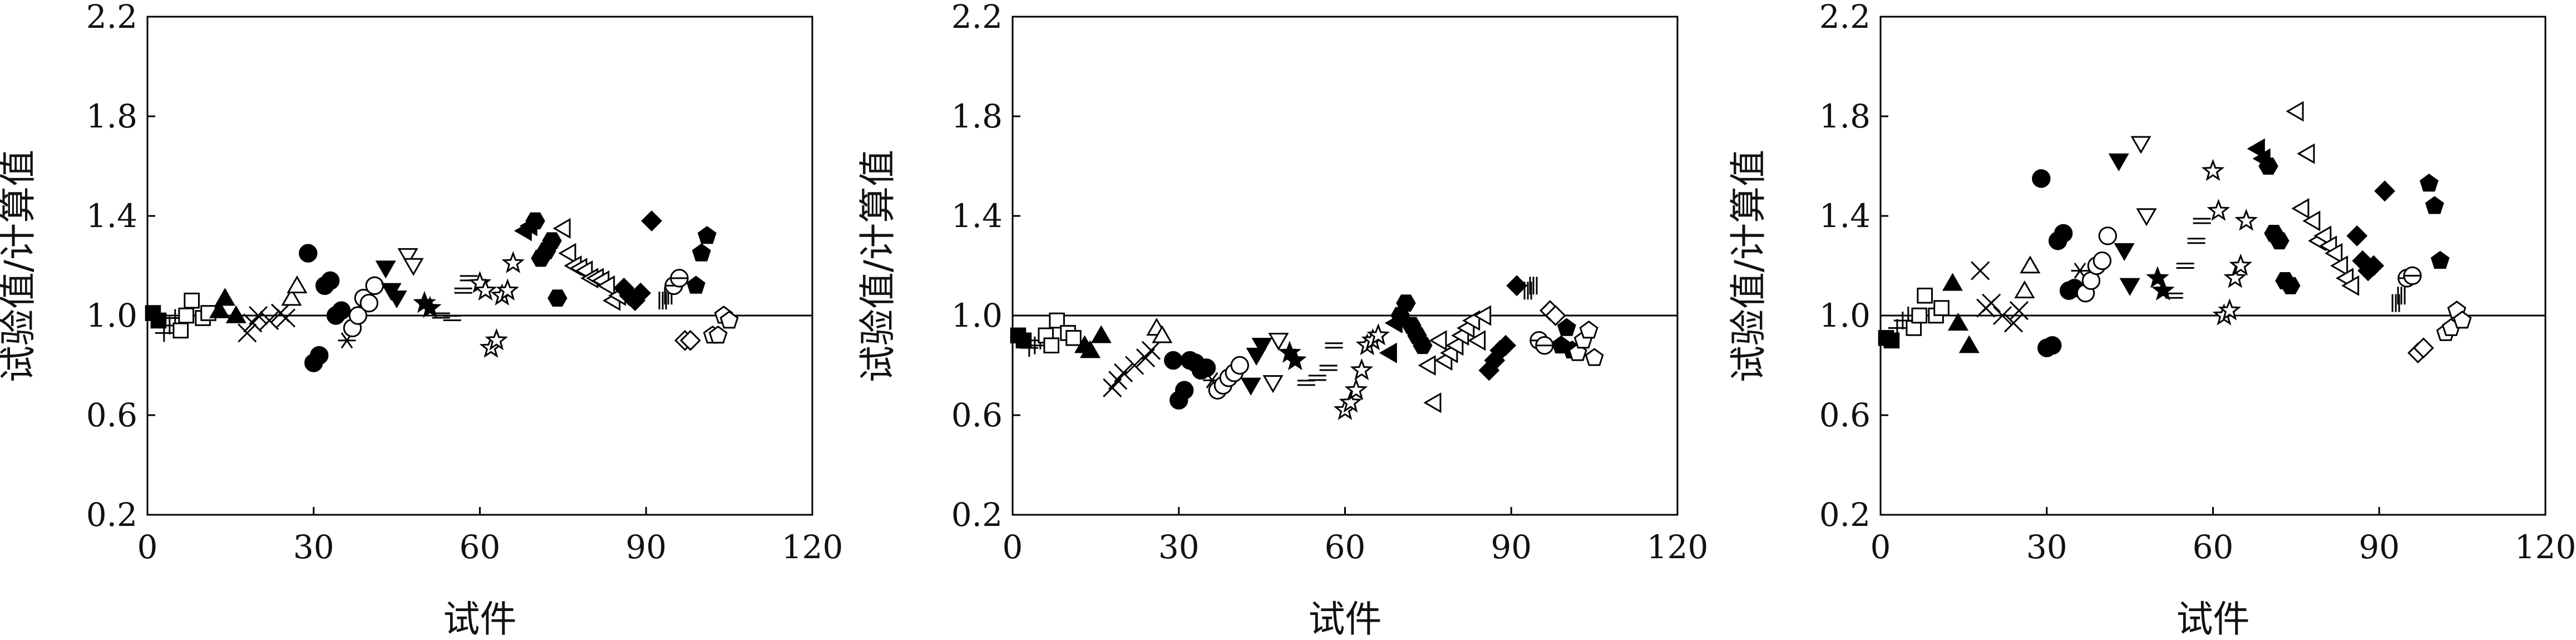 The height and width of the screenshot is (640, 2576). I want to click on data-point-square-filled, so click(158, 320).